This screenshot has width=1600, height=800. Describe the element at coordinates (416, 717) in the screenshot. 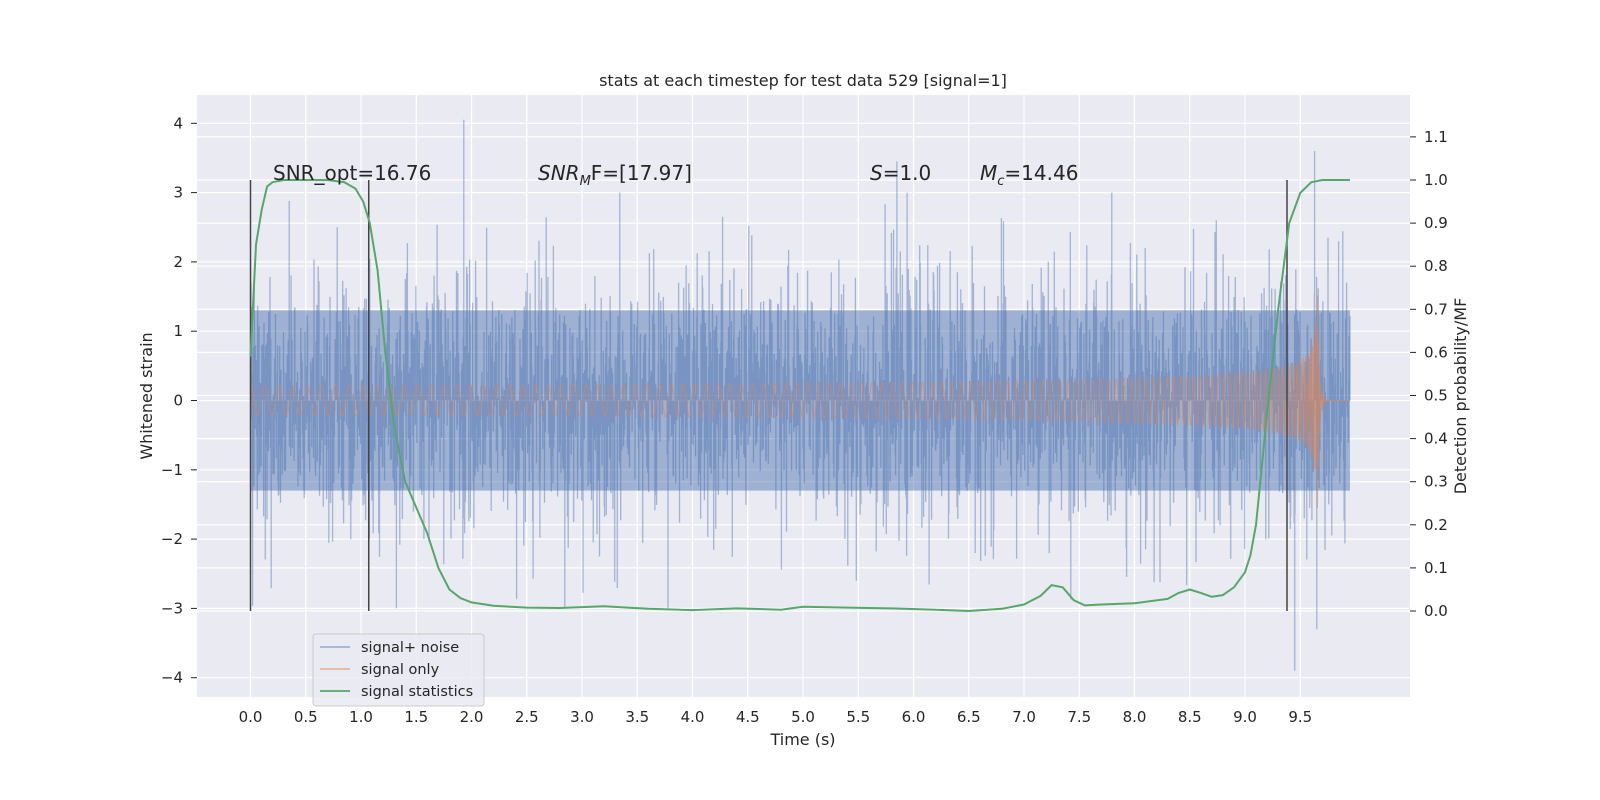

I see `x-tick-label: 1.5` at that location.